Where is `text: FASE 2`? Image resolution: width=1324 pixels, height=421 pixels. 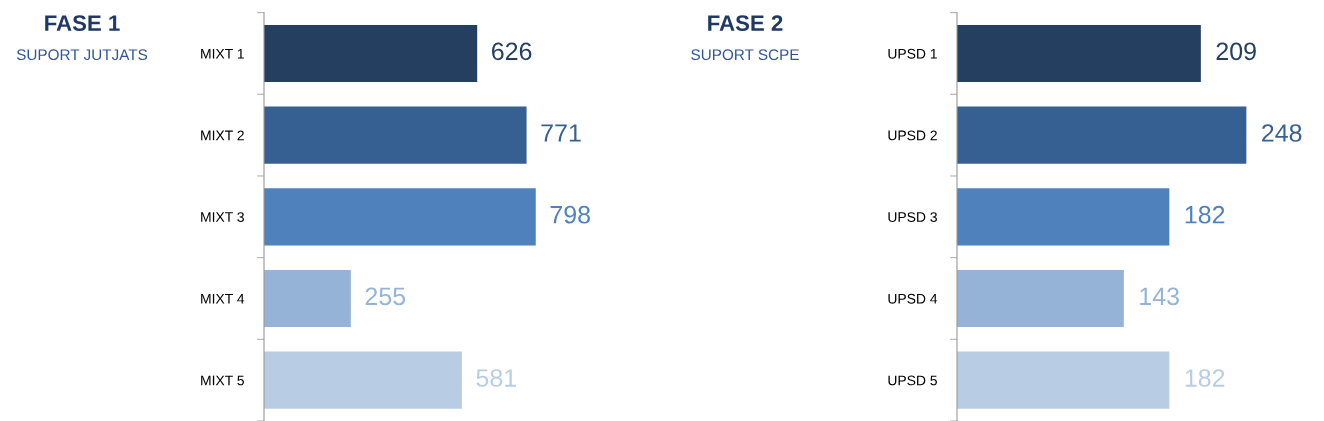
text: FASE 2 is located at coordinates (745, 23).